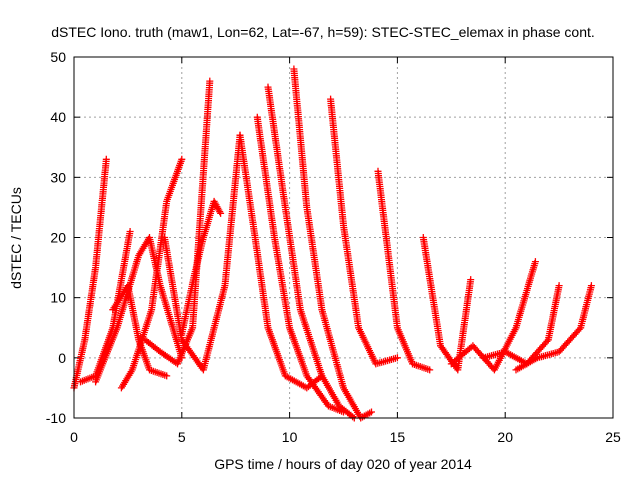 The height and width of the screenshot is (480, 640). Describe the element at coordinates (182, 437) in the screenshot. I see `x-tick-label: 5` at that location.